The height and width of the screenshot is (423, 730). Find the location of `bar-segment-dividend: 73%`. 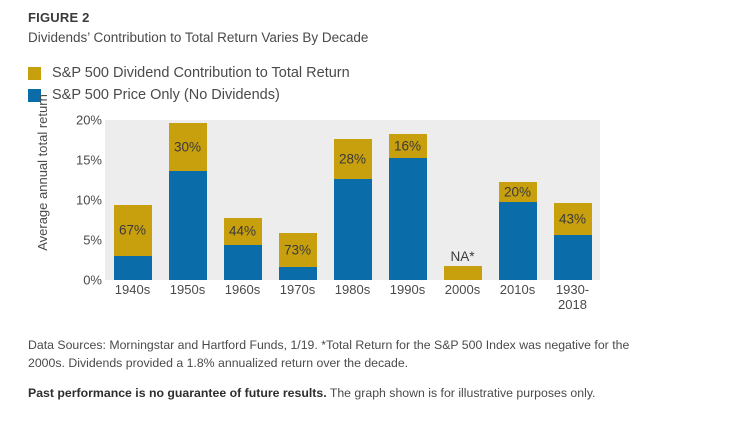

bar-segment-dividend: 73% is located at coordinates (297, 250).